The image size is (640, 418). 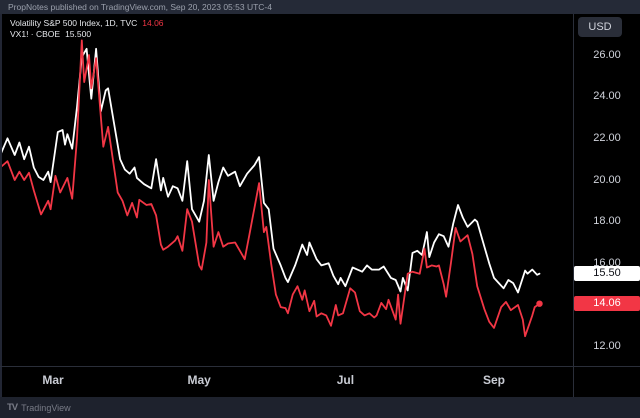 I want to click on y-tick-label: 20.00, so click(x=607, y=179).